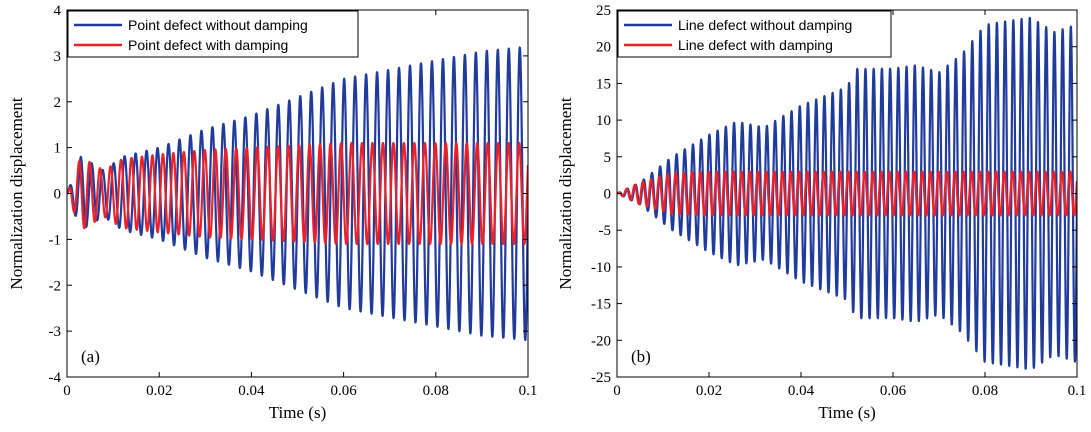 The width and height of the screenshot is (1091, 432). I want to click on panel-label: (a), so click(90, 356).